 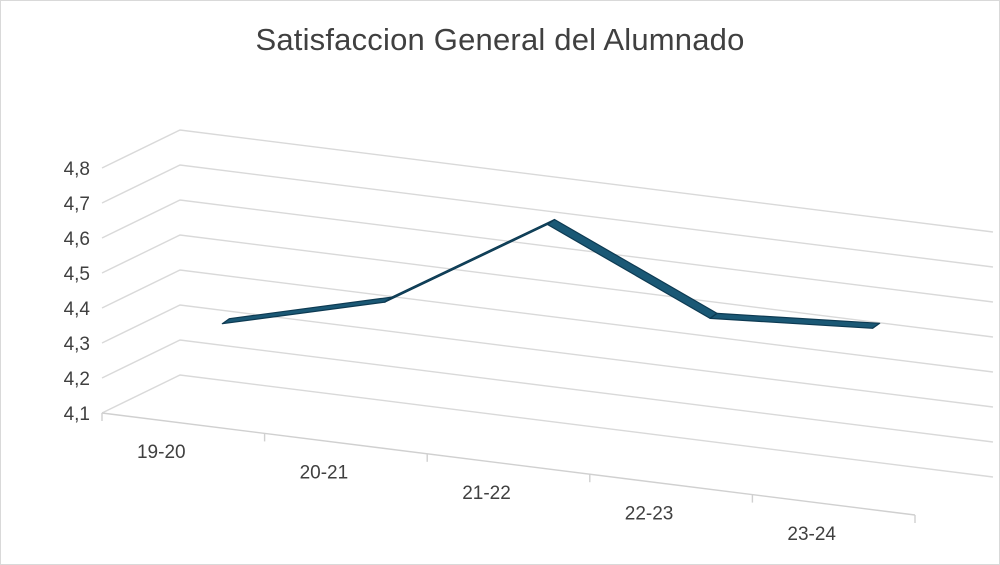 I want to click on y-tick-label: 4,7, so click(x=77, y=204).